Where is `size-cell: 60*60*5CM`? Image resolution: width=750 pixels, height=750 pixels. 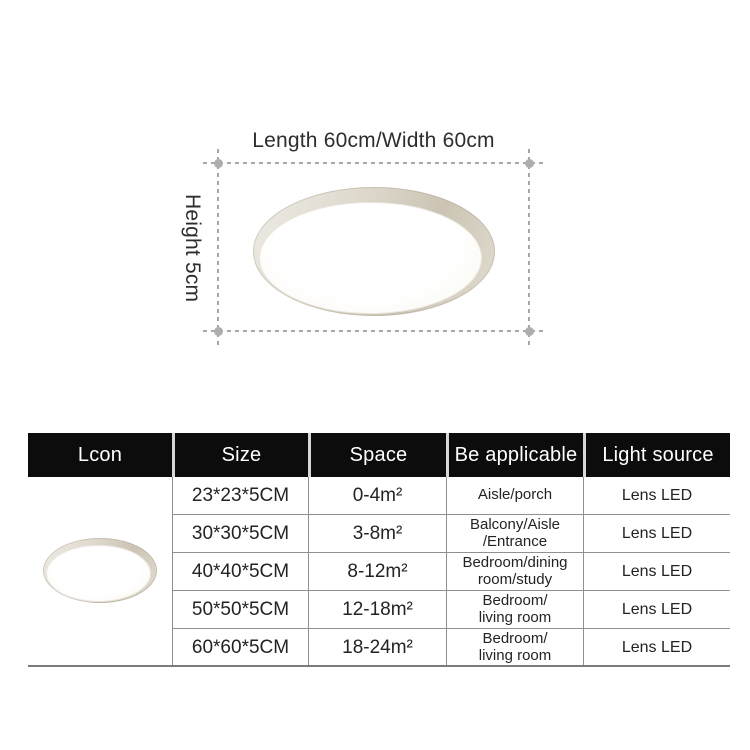 size-cell: 60*60*5CM is located at coordinates (240, 648).